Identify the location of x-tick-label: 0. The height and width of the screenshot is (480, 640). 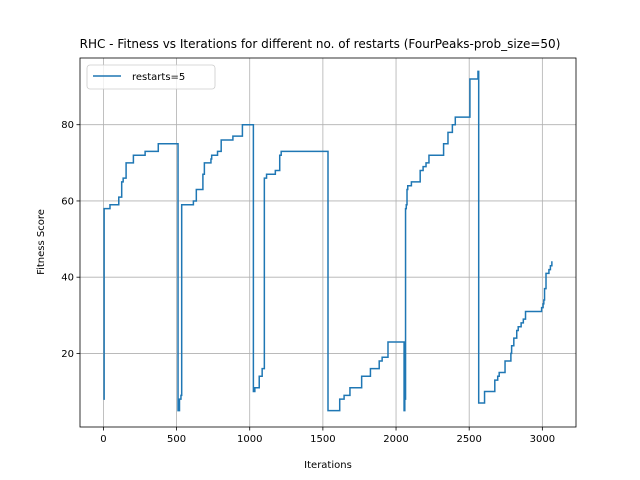
(103, 439).